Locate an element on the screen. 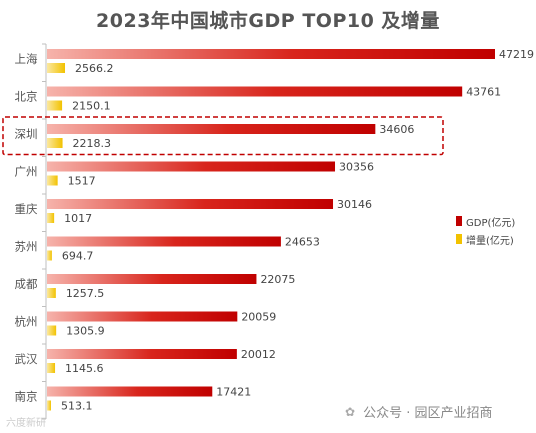 This screenshot has height=433, width=536. data-label-increment: 2150.1 is located at coordinates (91, 106).